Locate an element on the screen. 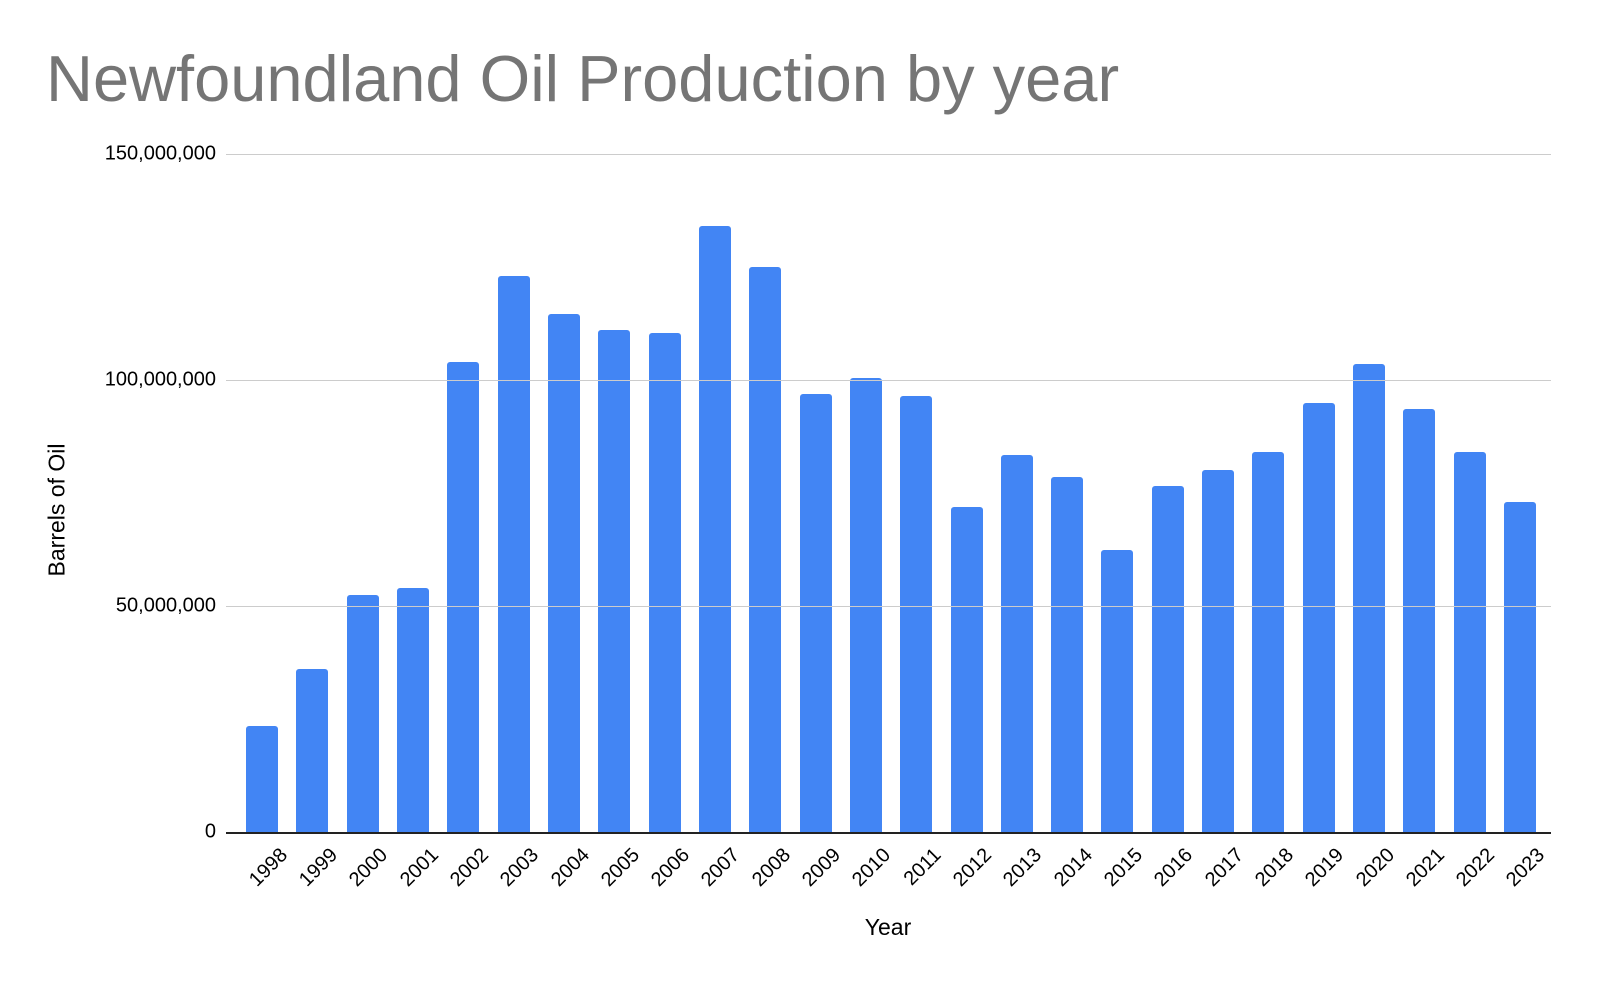 The height and width of the screenshot is (987, 1600). x-tick-label-2008: 2008 is located at coordinates (771, 868).